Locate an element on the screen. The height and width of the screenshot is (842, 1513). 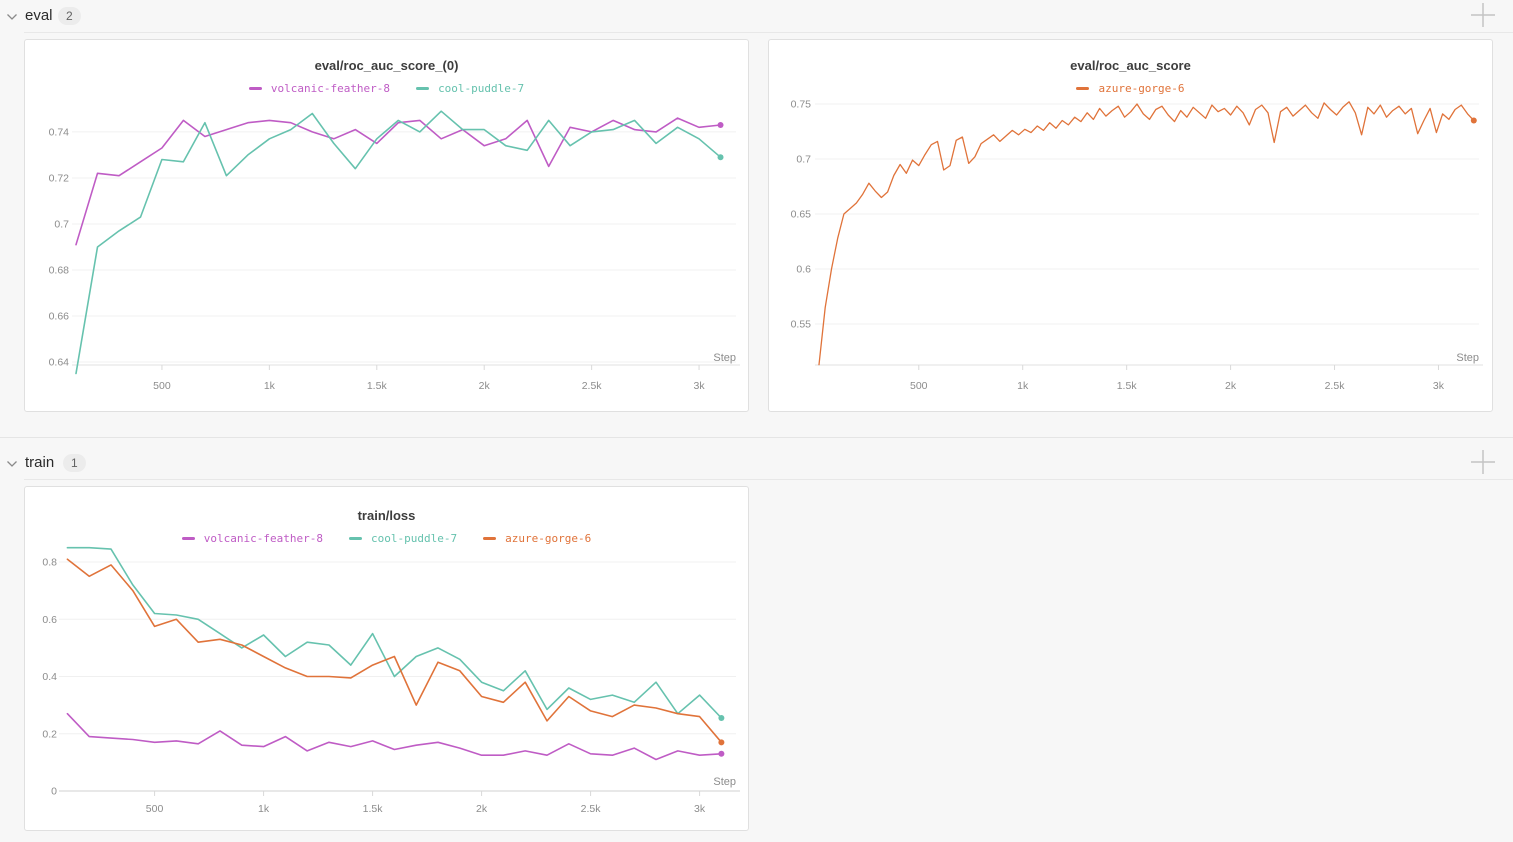
chart-legend: azure-gorge-6 is located at coordinates (1130, 88).